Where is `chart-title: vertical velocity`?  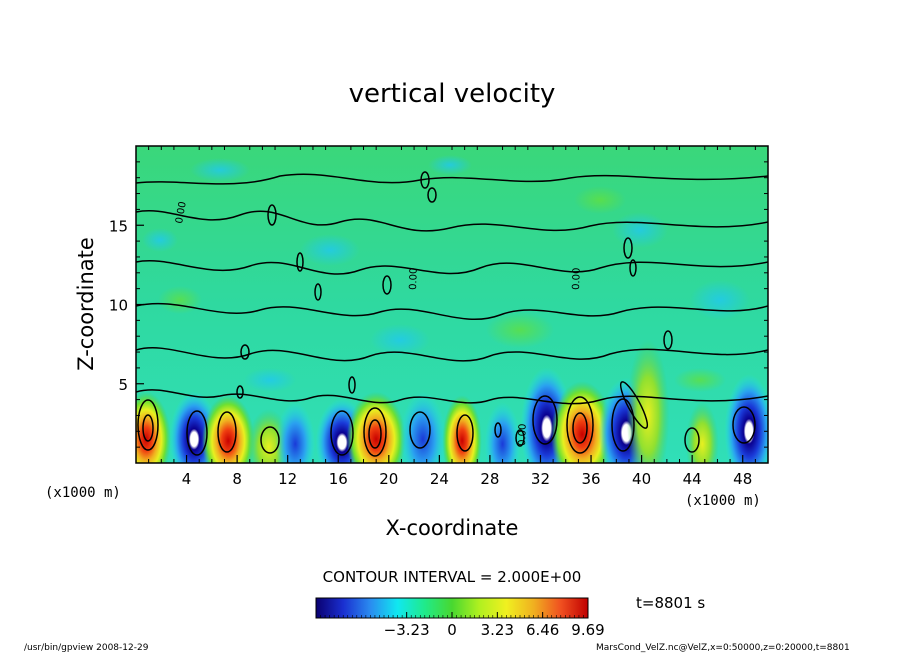 chart-title: vertical velocity is located at coordinates (452, 94).